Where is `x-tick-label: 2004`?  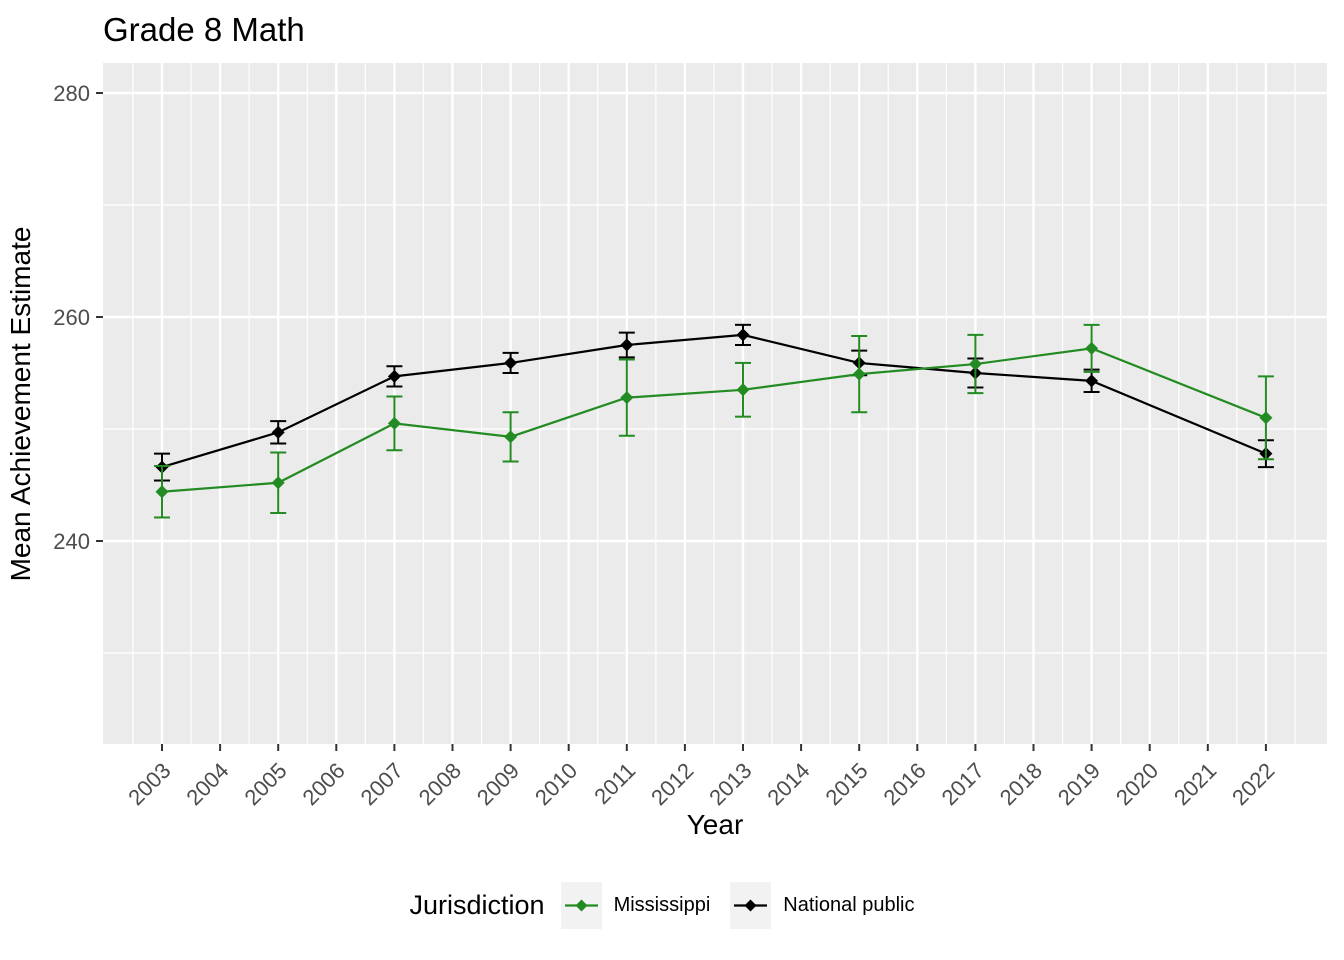 x-tick-label: 2004 is located at coordinates (207, 784).